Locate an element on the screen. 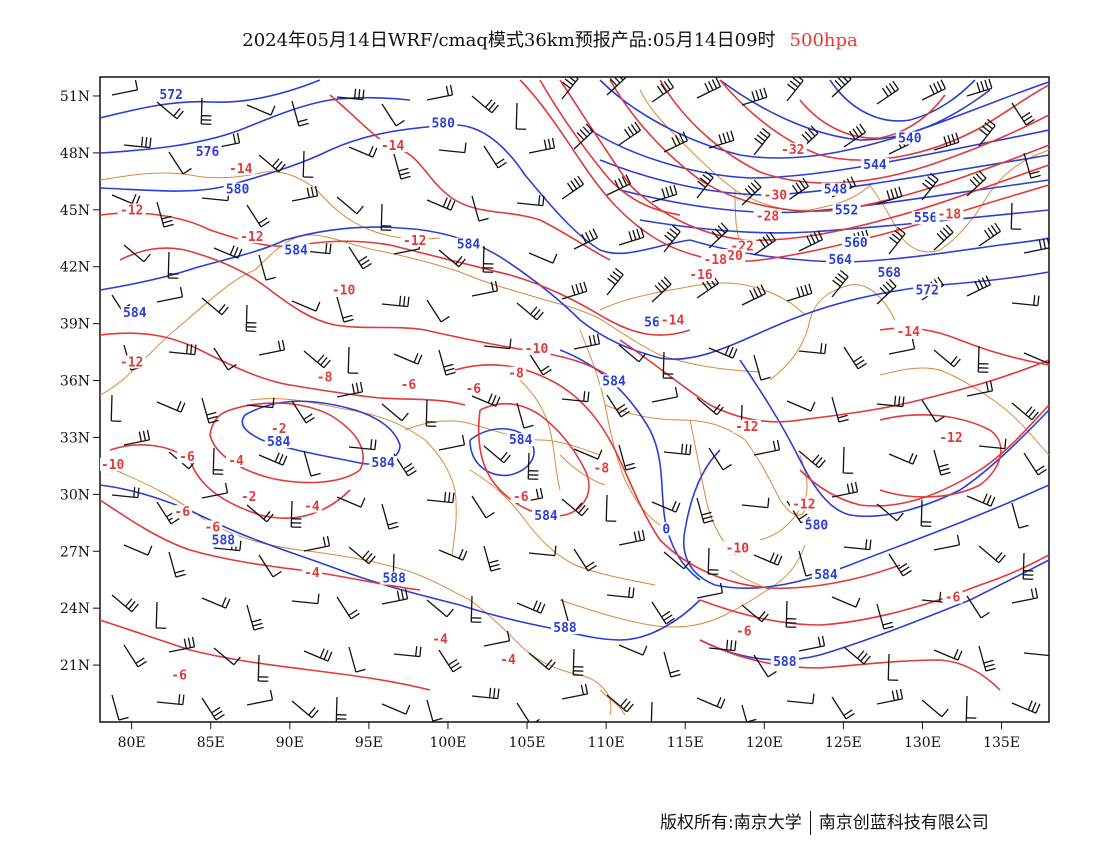 The width and height of the screenshot is (1100, 850). height-contour-label: 588 is located at coordinates (394, 579).